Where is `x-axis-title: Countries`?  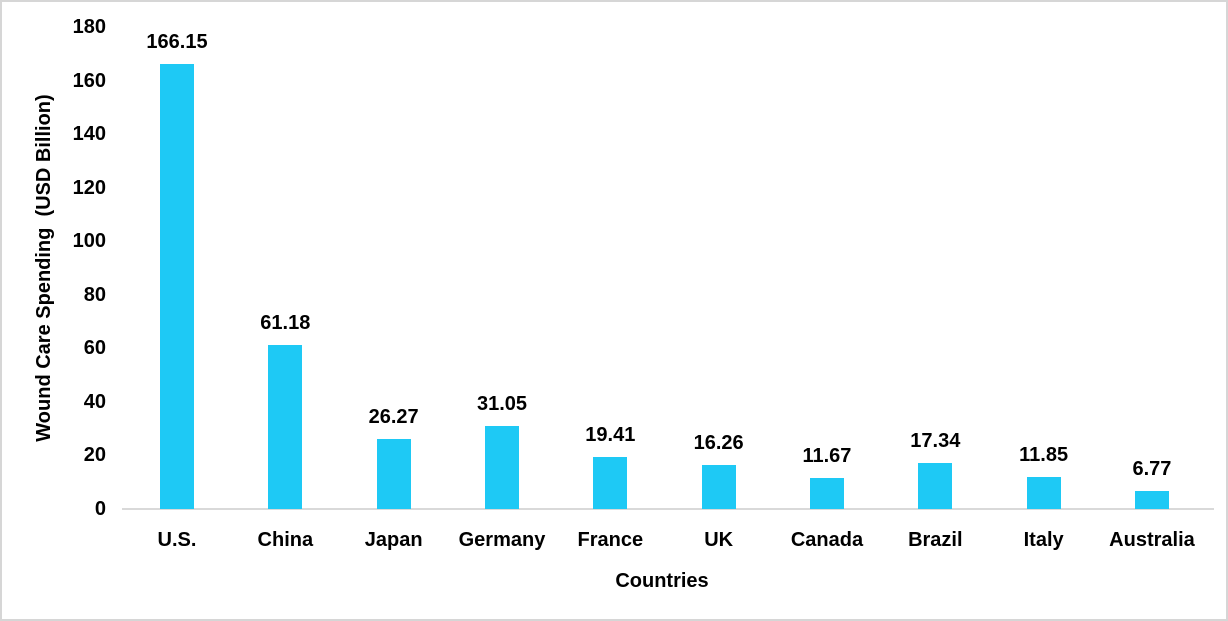 x-axis-title: Countries is located at coordinates (662, 581).